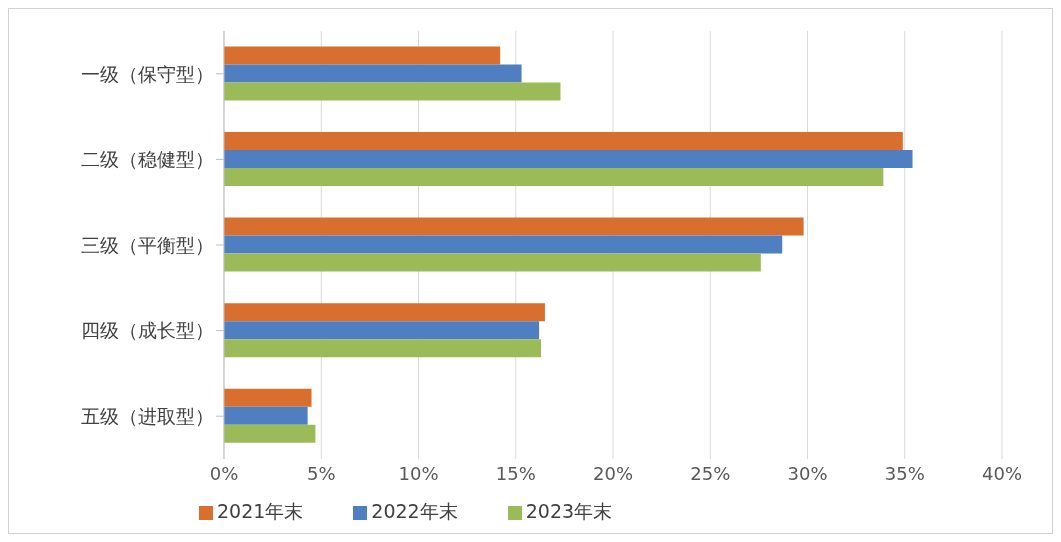 This screenshot has height=542, width=1061. I want to click on x-tick-label: 15%, so click(515, 473).